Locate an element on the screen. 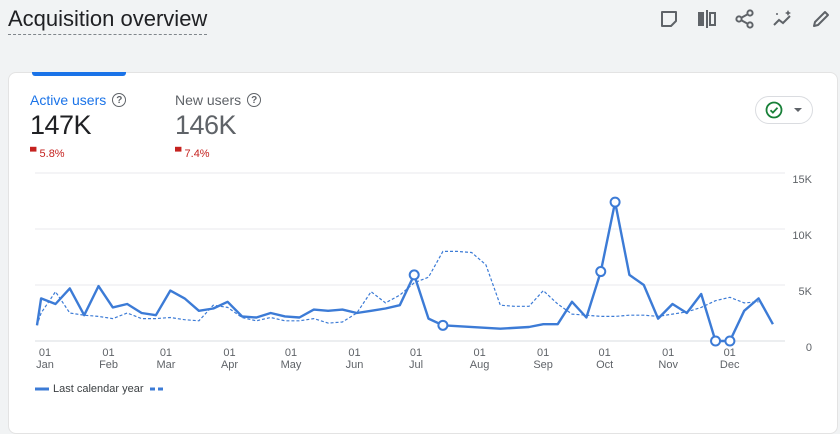  compare-icon is located at coordinates (707, 19).